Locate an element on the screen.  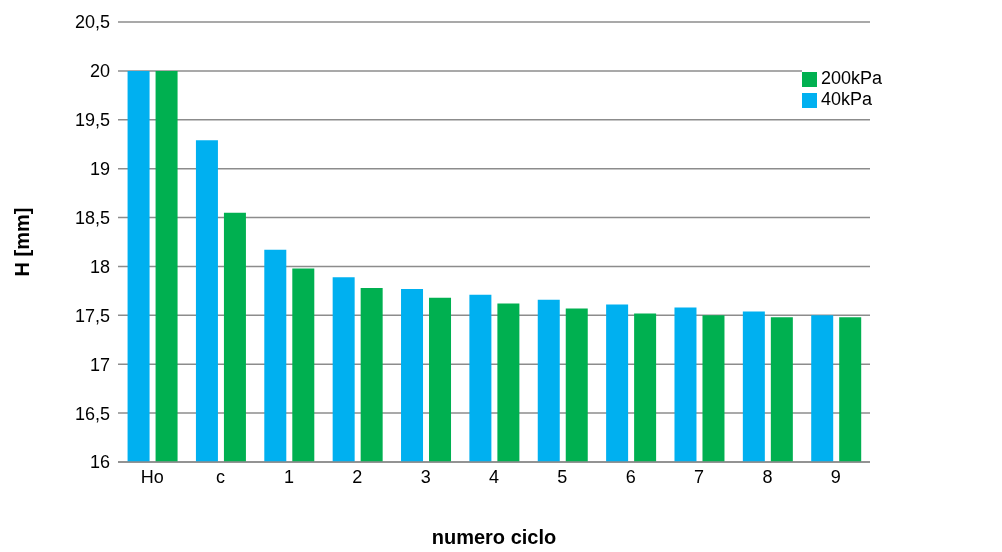
y-tick-label: 18 is located at coordinates (99, 266).